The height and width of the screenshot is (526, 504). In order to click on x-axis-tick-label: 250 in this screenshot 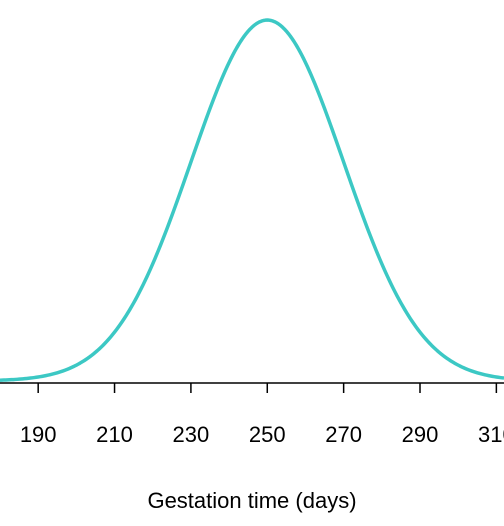, I will do `click(267, 434)`.